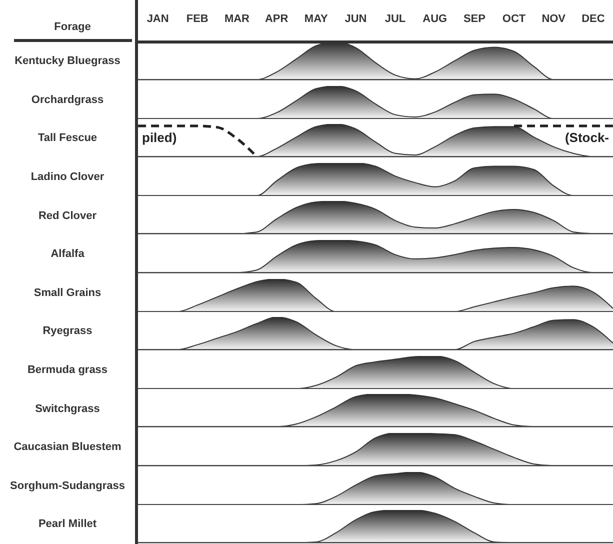 The height and width of the screenshot is (544, 613). Describe the element at coordinates (67, 216) in the screenshot. I see `y-axis-title: Red Clover` at that location.